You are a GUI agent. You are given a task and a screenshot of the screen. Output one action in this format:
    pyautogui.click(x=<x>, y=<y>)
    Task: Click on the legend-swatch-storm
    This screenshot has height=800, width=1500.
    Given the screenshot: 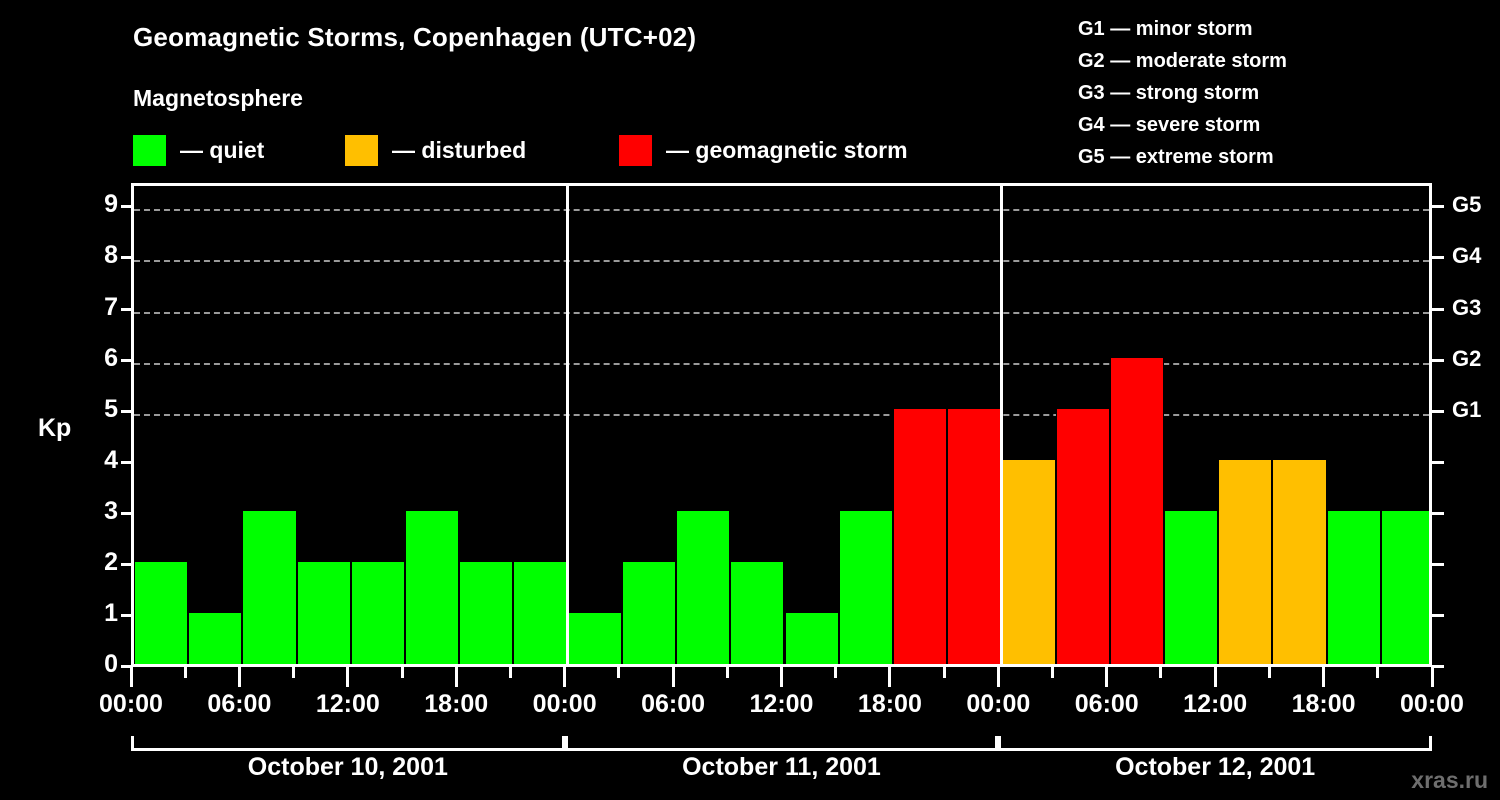 What is the action you would take?
    pyautogui.click(x=635, y=150)
    